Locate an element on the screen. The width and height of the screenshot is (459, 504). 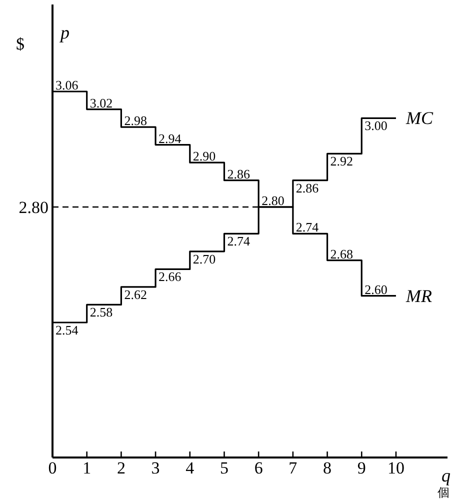
x-tick-label: 1 is located at coordinates (87, 468).